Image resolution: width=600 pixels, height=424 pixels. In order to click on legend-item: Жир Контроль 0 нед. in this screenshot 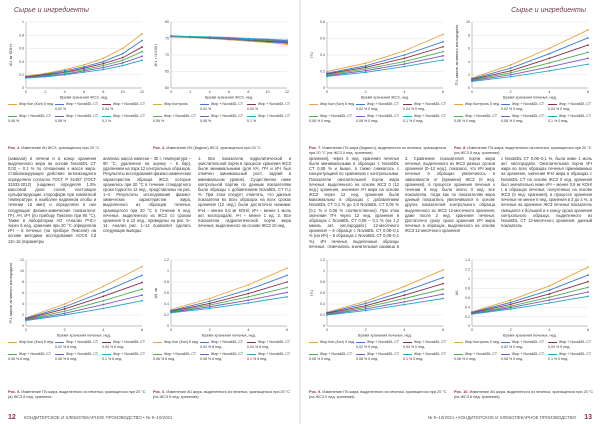, I will do `click(477, 342)`.